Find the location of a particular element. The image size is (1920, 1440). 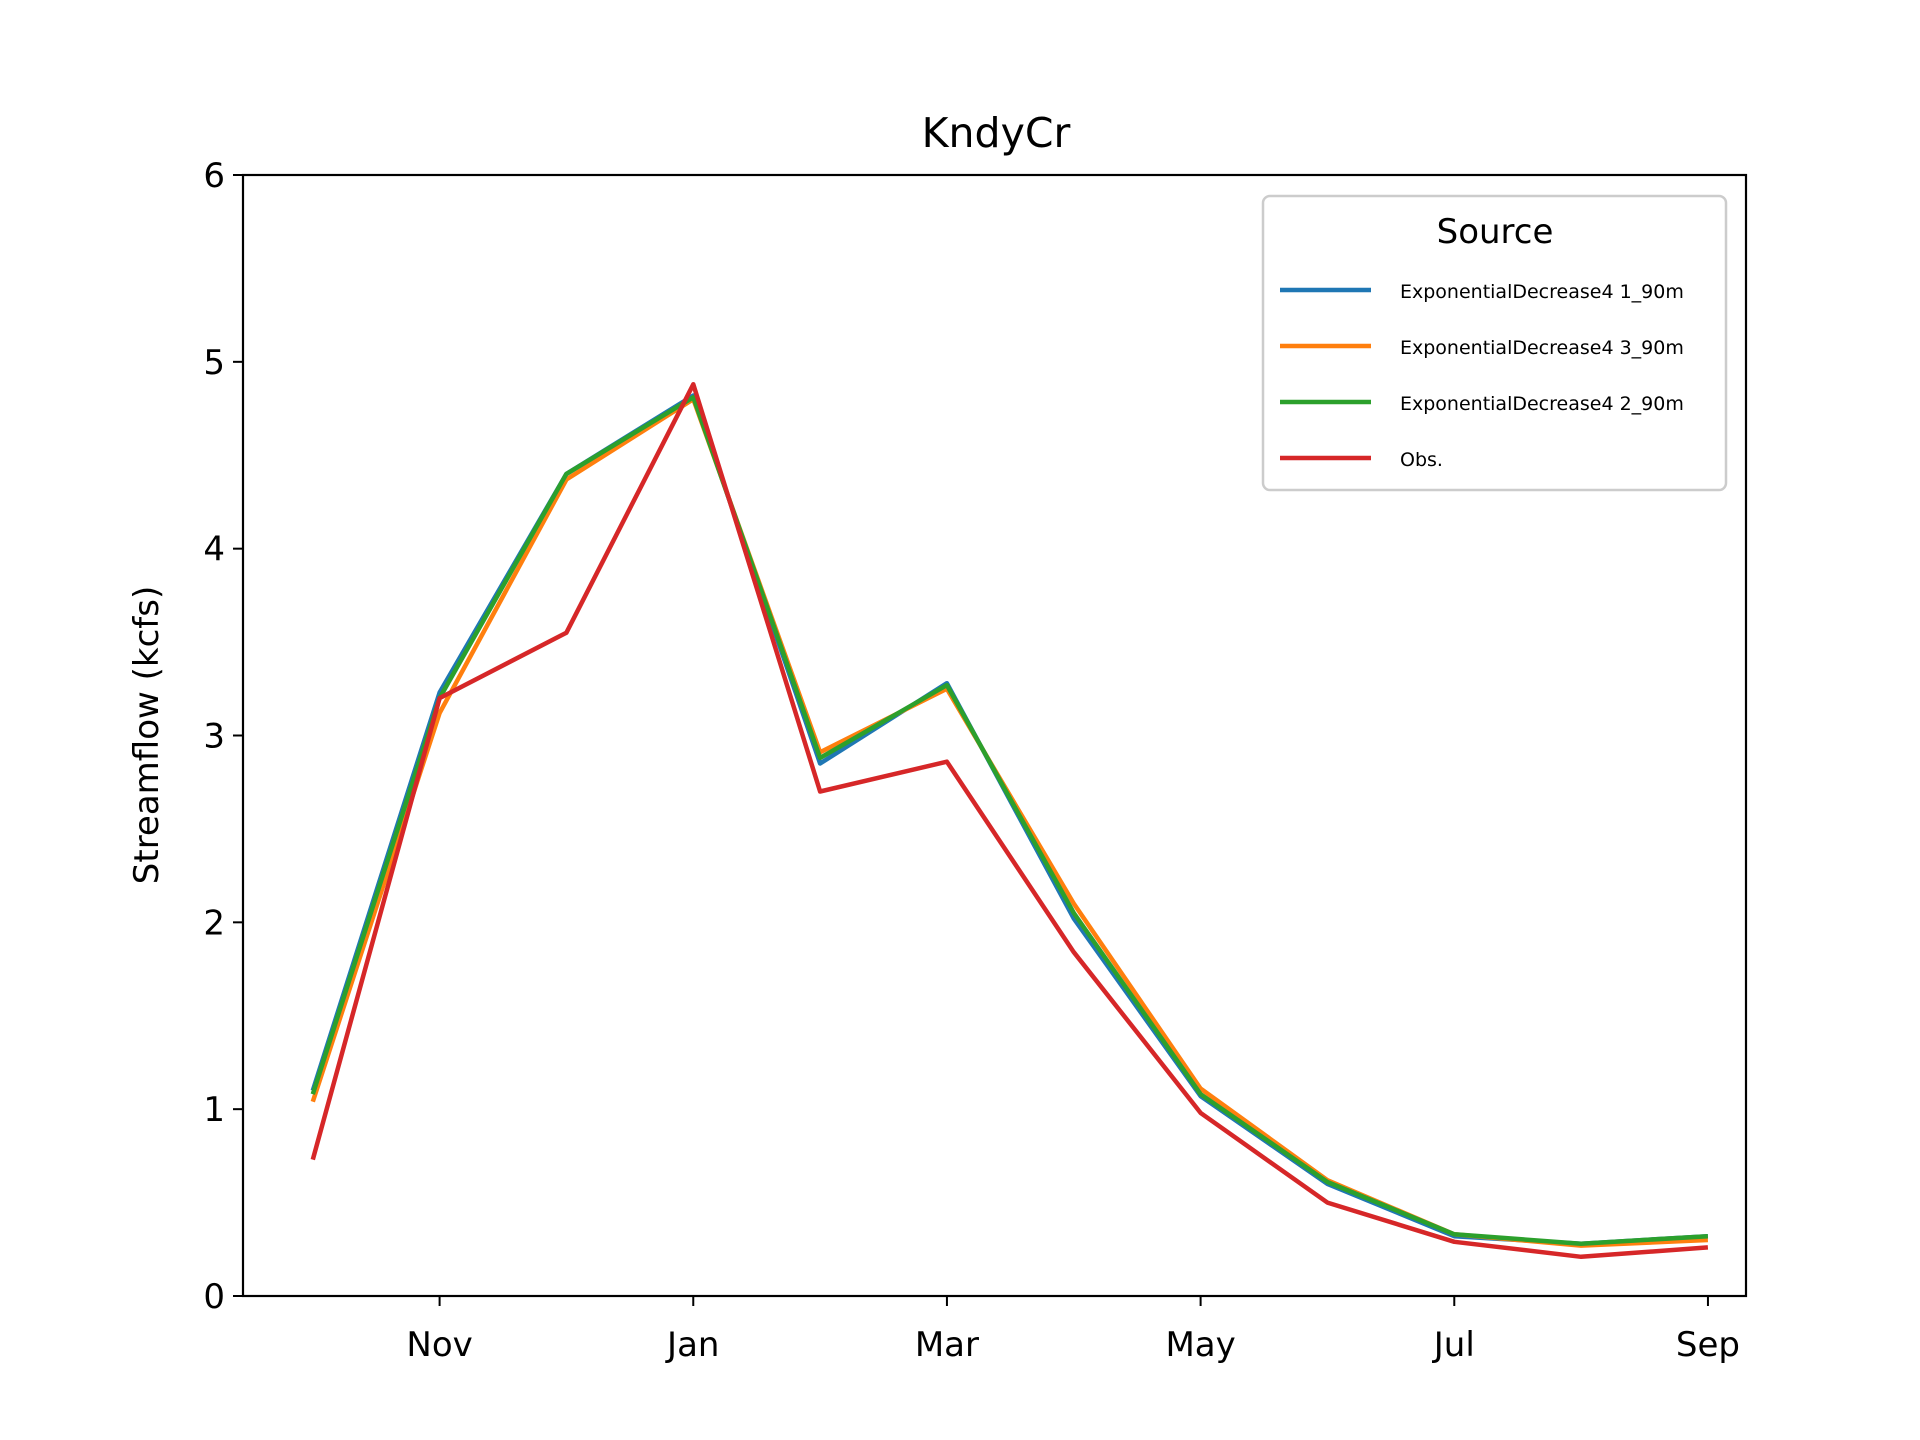

x-tick-label: May is located at coordinates (1200, 1345).